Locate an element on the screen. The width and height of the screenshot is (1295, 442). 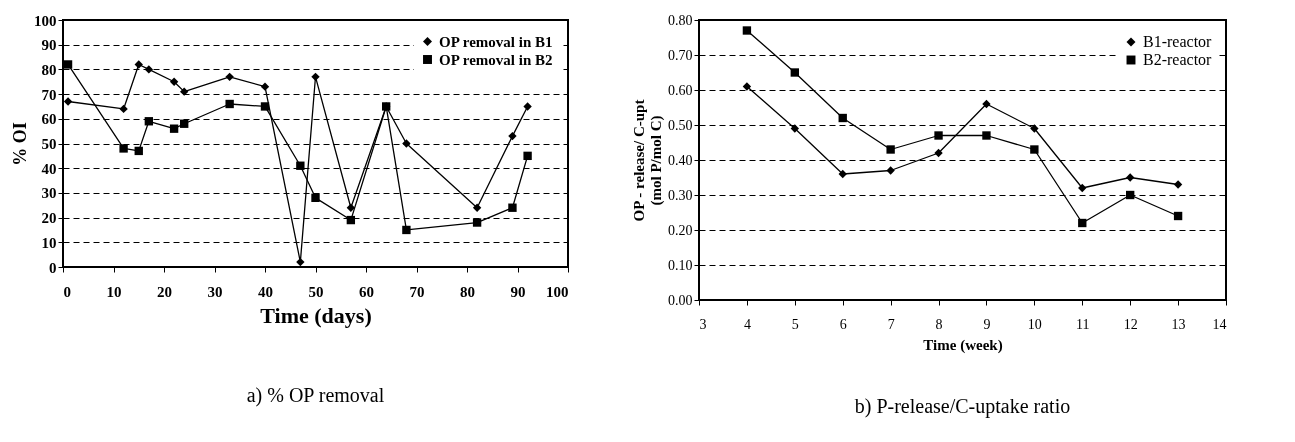
y-tick-label: 0.30 is located at coordinates (680, 195).